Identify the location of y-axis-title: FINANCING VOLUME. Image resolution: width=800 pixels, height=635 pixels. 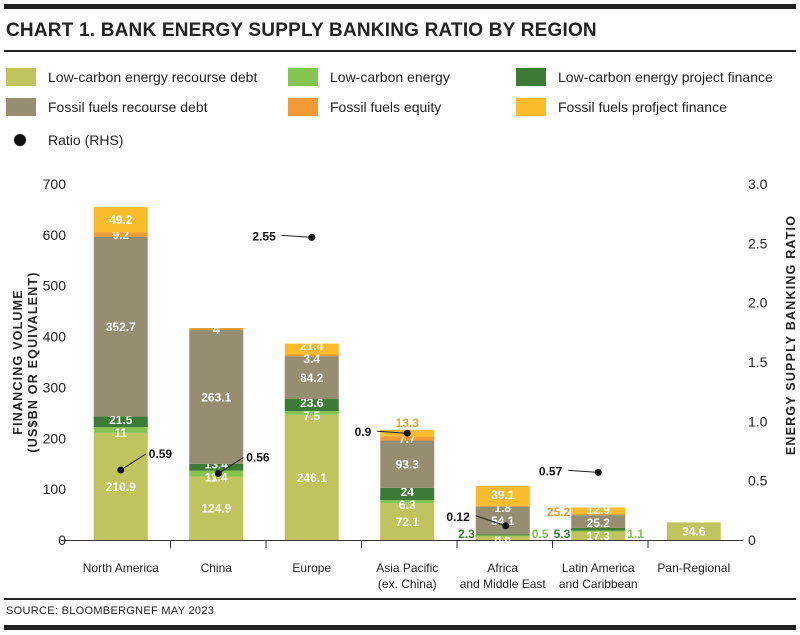
(18, 362).